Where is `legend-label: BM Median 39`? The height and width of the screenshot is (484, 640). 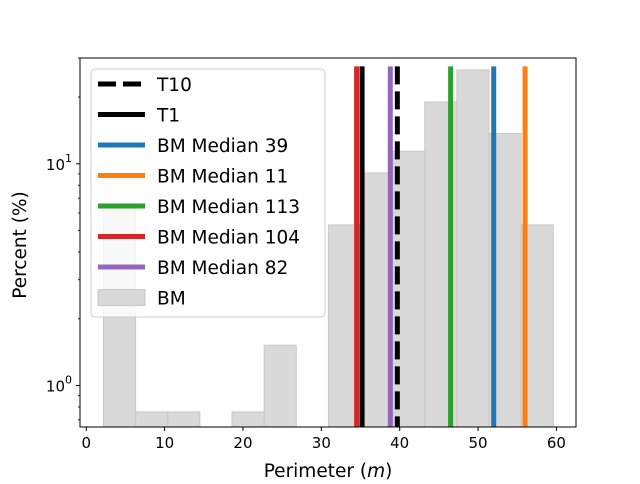
legend-label: BM Median 39 is located at coordinates (222, 146).